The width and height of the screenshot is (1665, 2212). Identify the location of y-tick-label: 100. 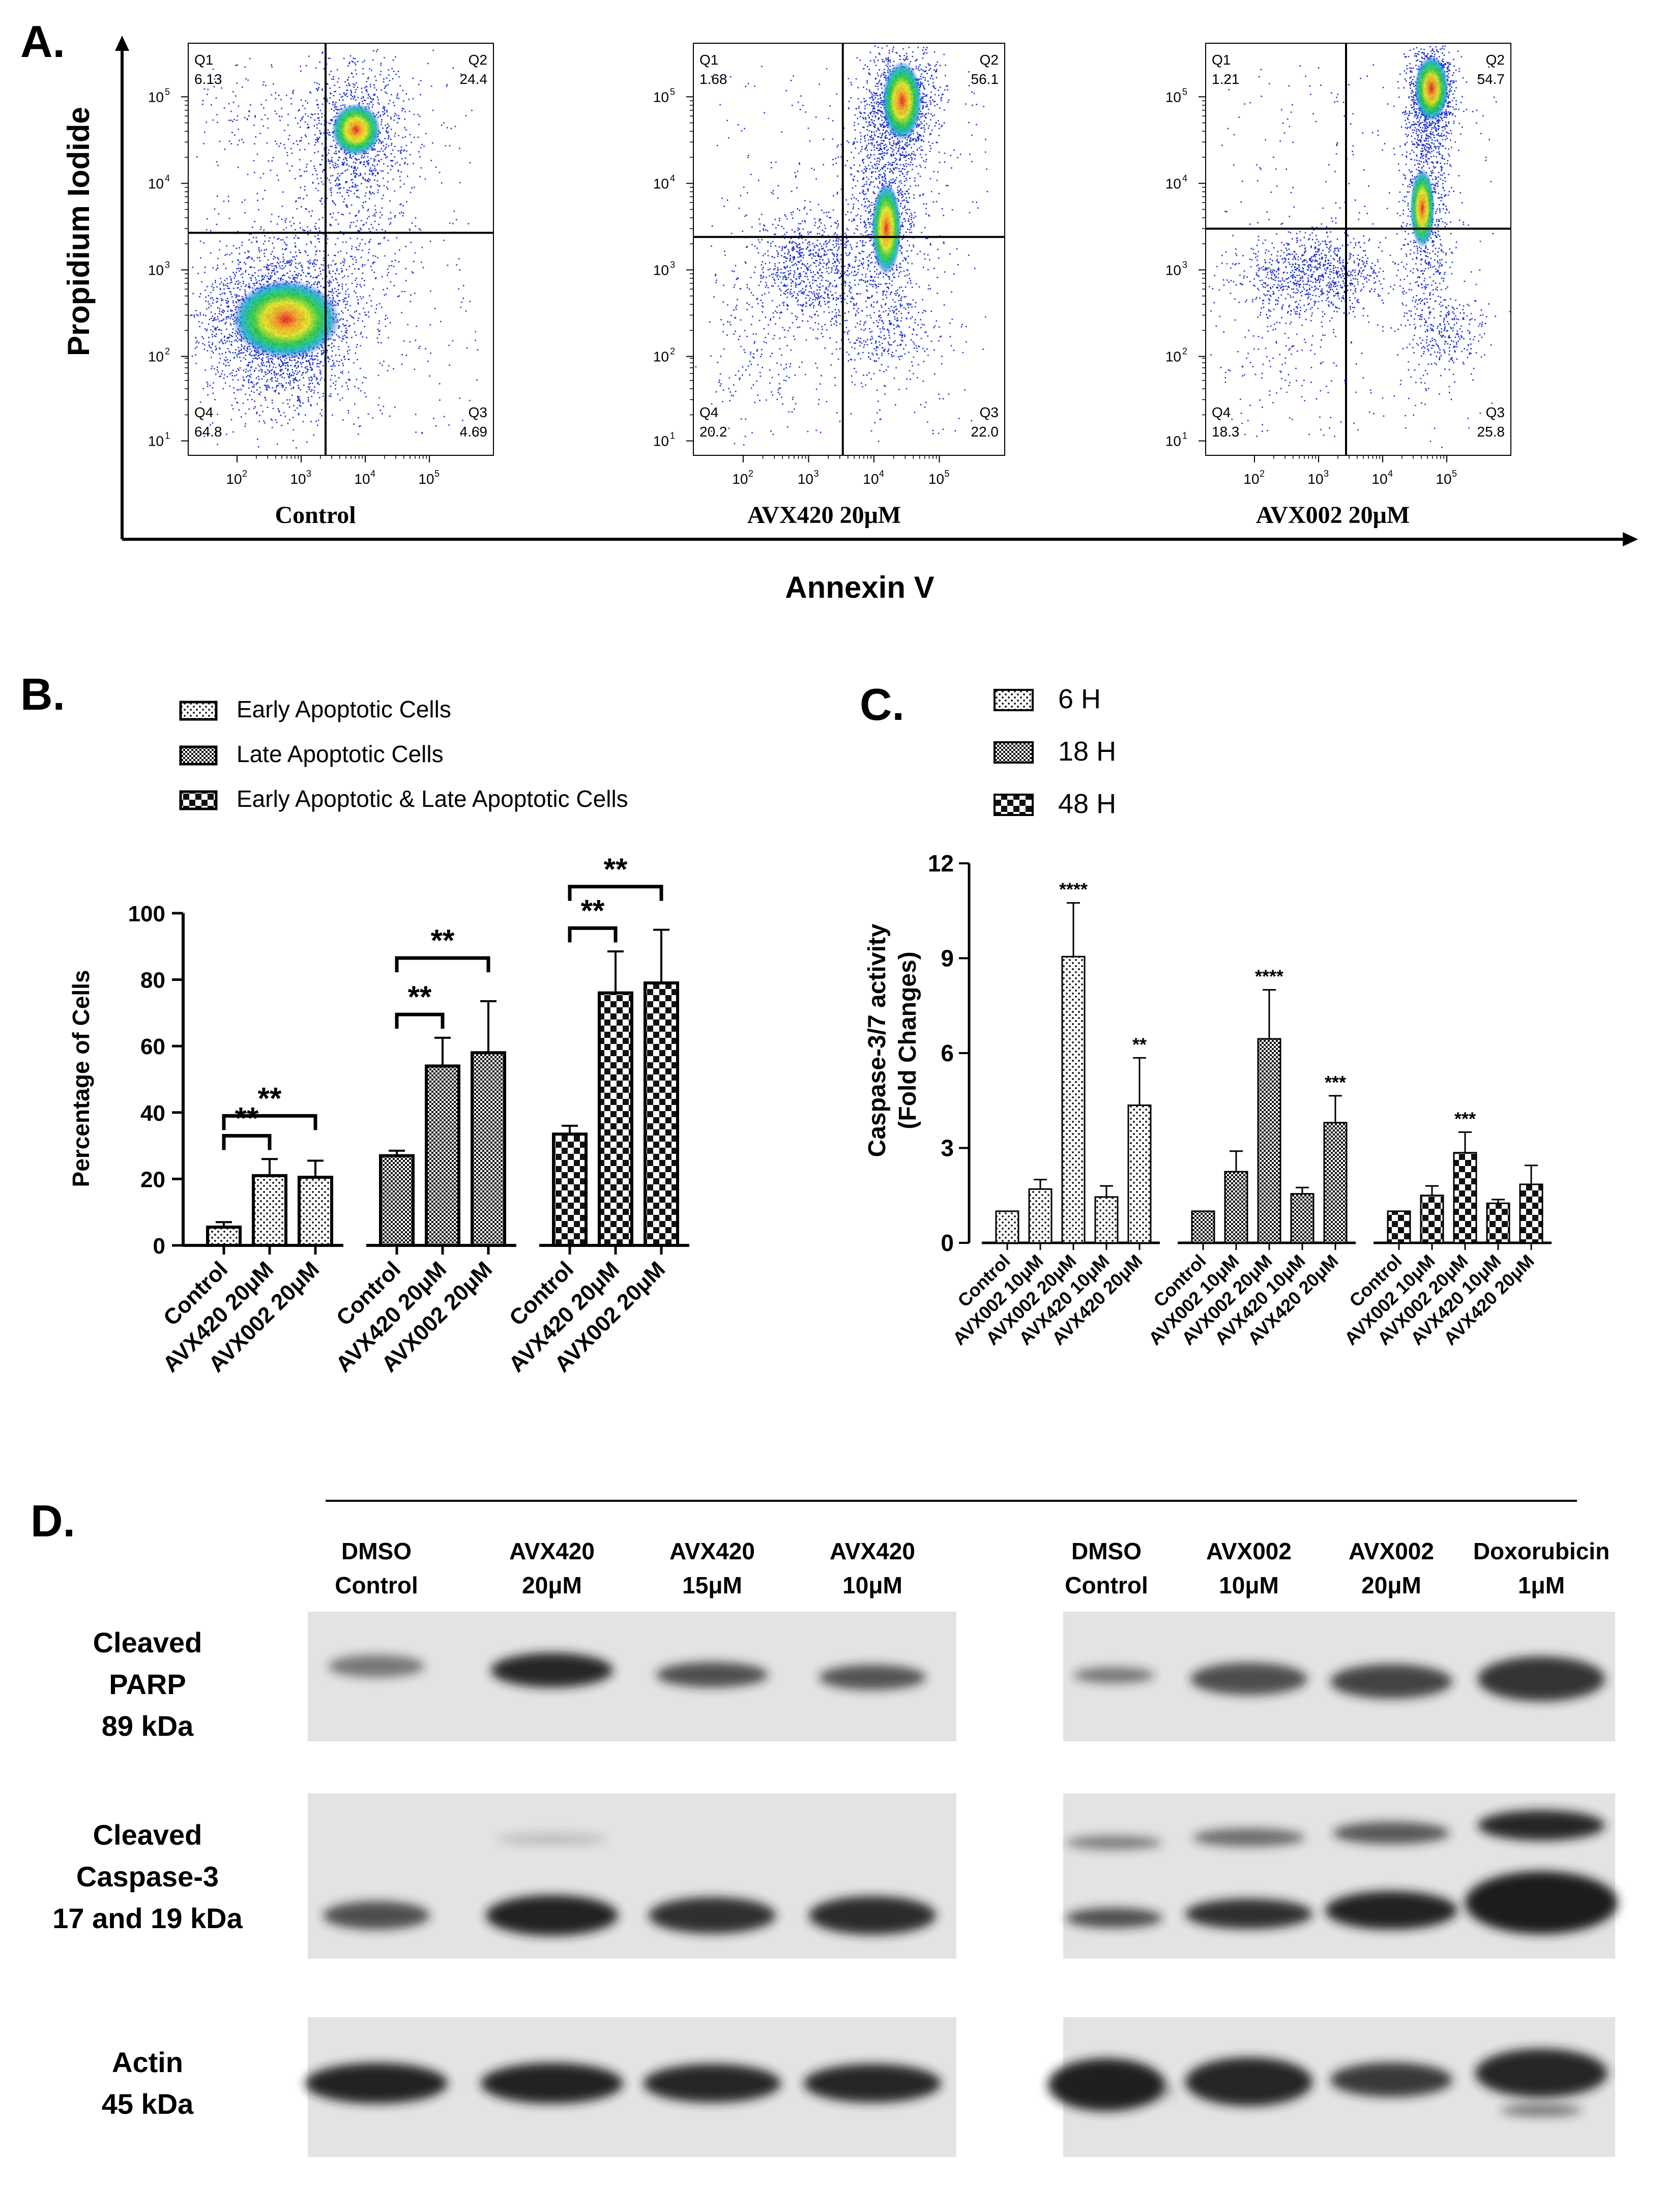
(146, 913).